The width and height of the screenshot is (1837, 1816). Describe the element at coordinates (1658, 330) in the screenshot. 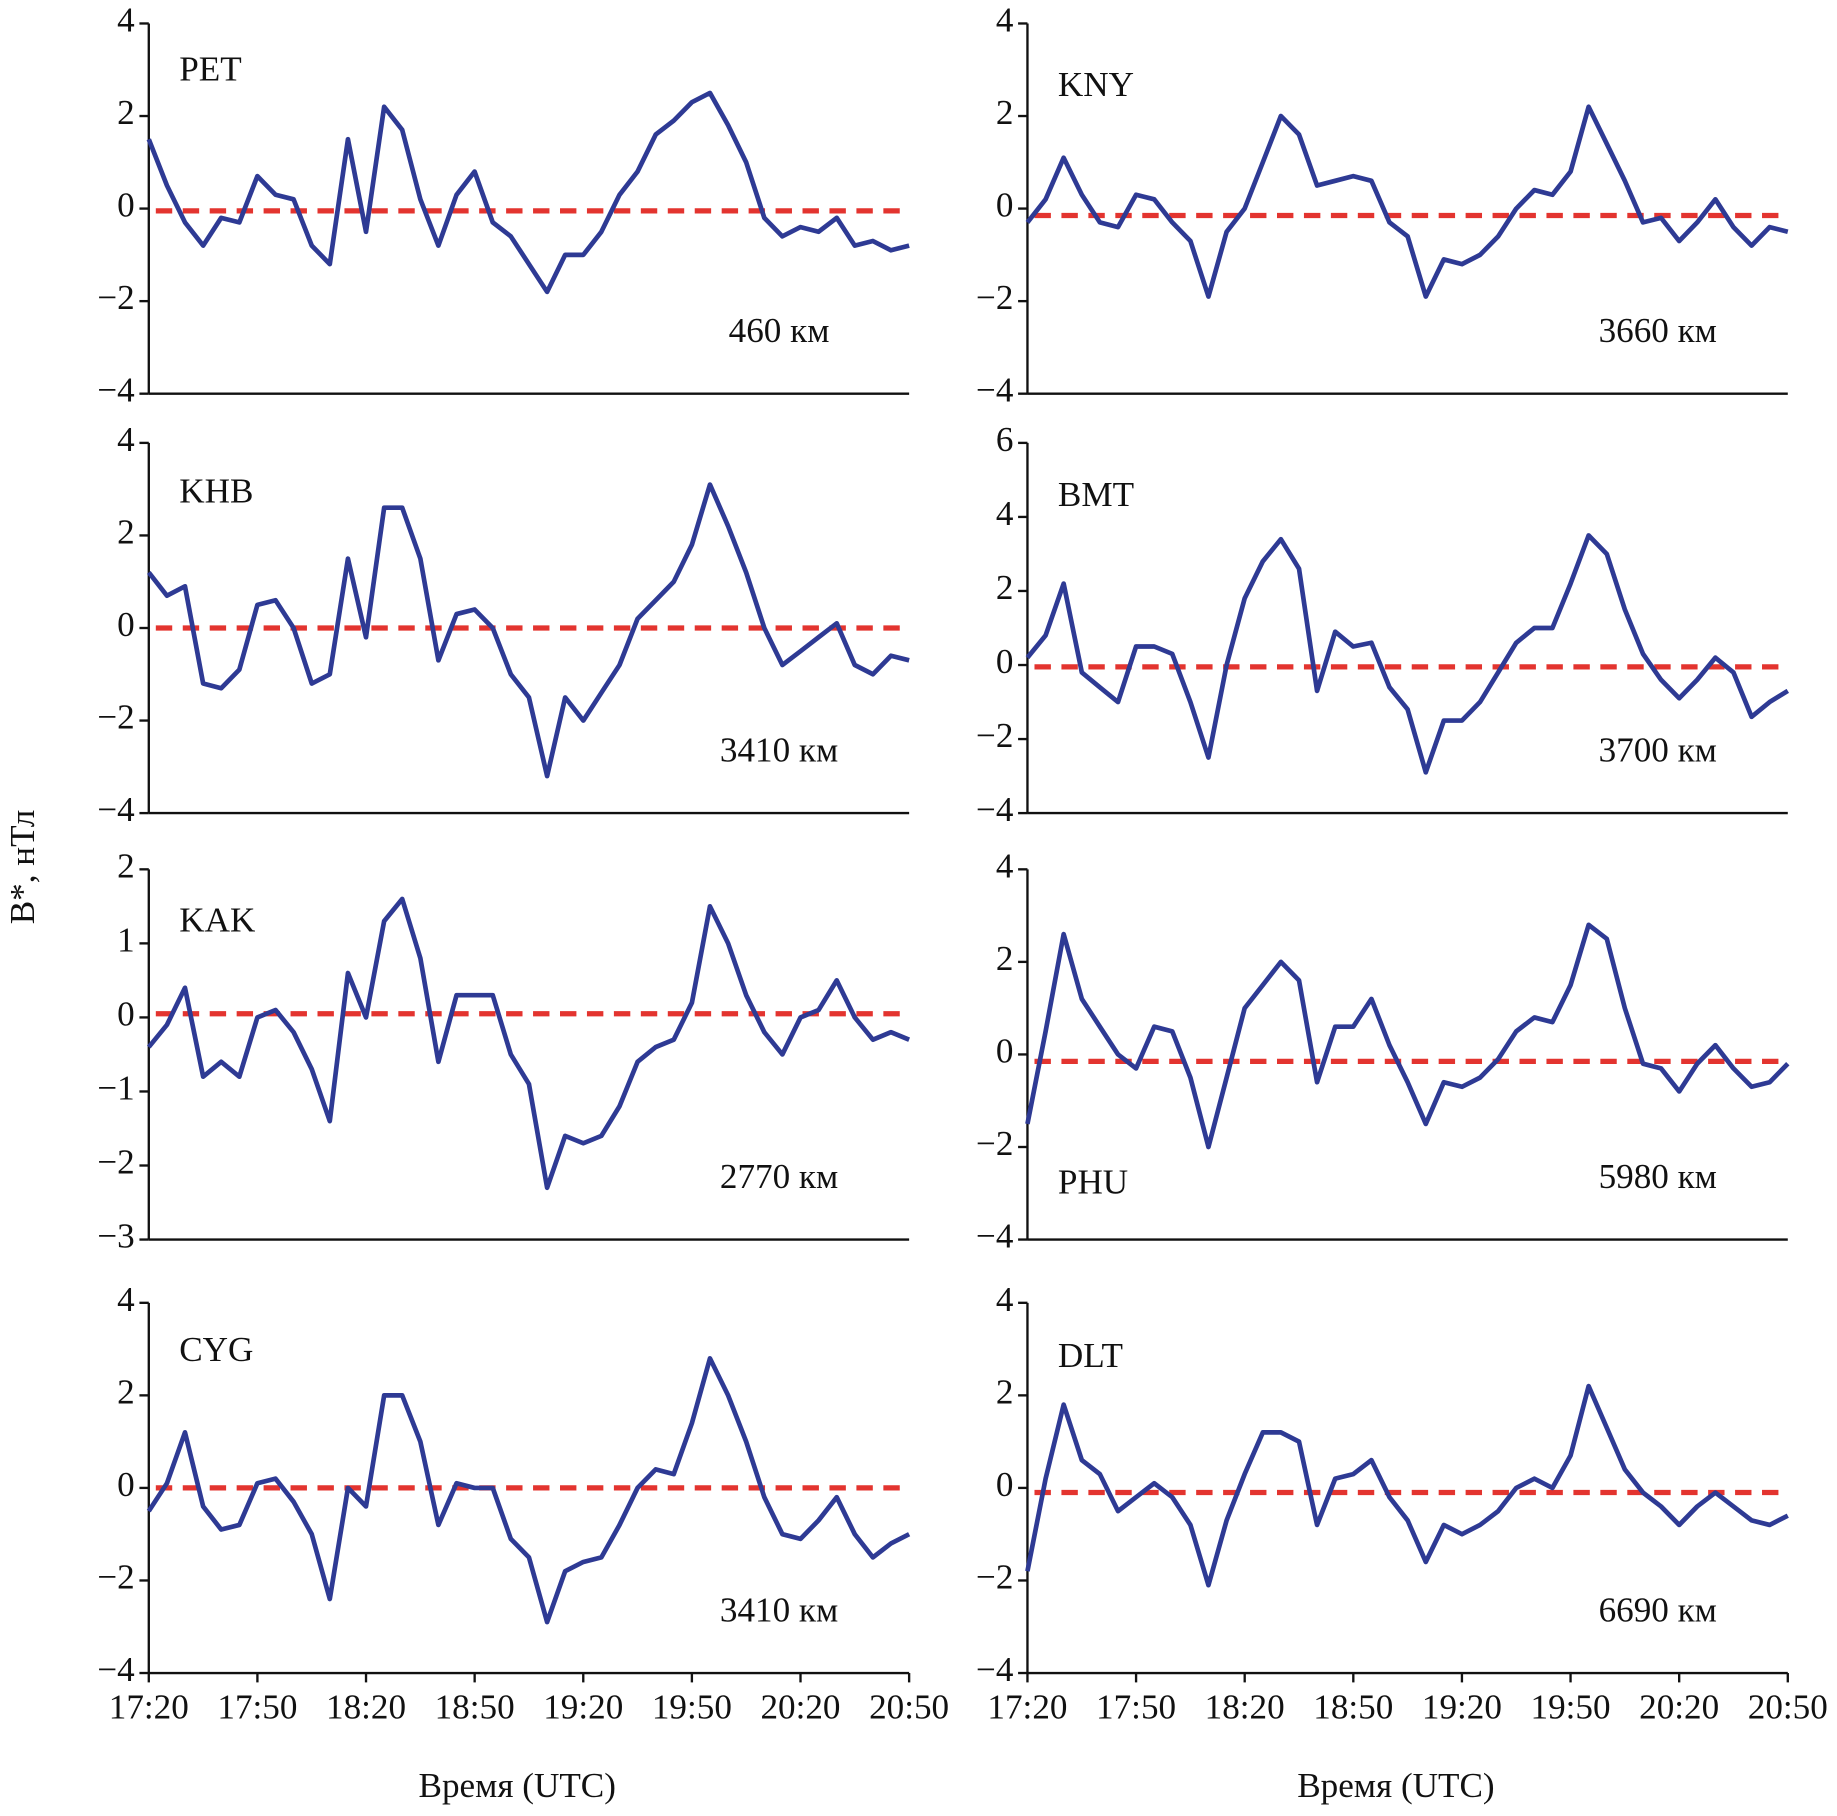

I see `distance-label: 3660 км` at that location.